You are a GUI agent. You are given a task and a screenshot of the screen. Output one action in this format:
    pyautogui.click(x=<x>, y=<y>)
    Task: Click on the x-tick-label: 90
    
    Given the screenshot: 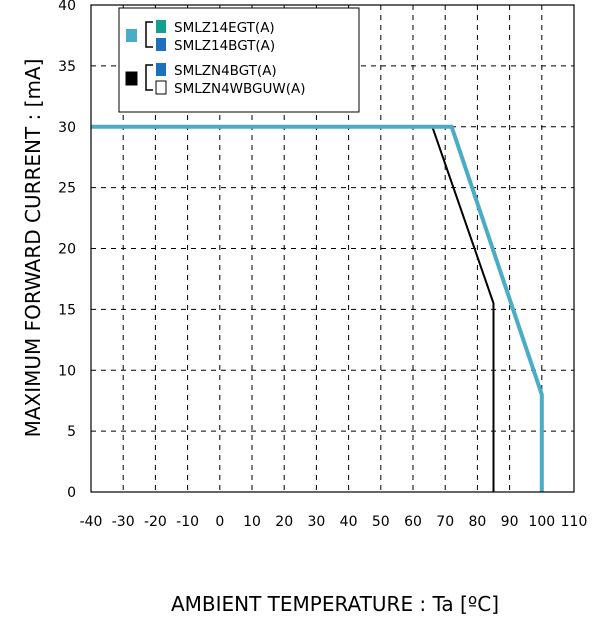 What is the action you would take?
    pyautogui.click(x=510, y=522)
    